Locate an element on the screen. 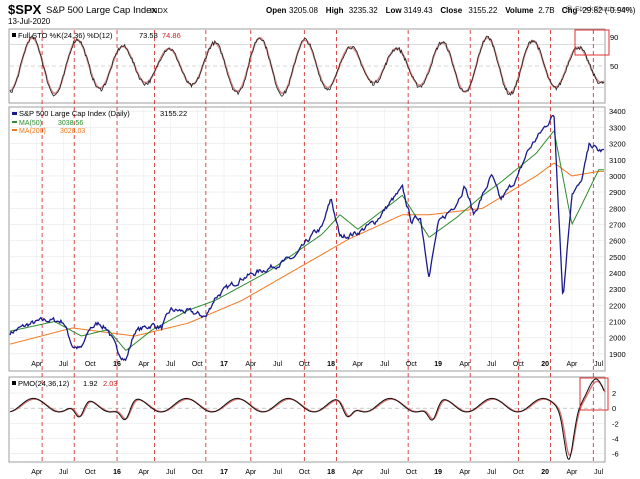 This screenshot has width=640, height=479. price-y-tick: 2800 is located at coordinates (617, 208).